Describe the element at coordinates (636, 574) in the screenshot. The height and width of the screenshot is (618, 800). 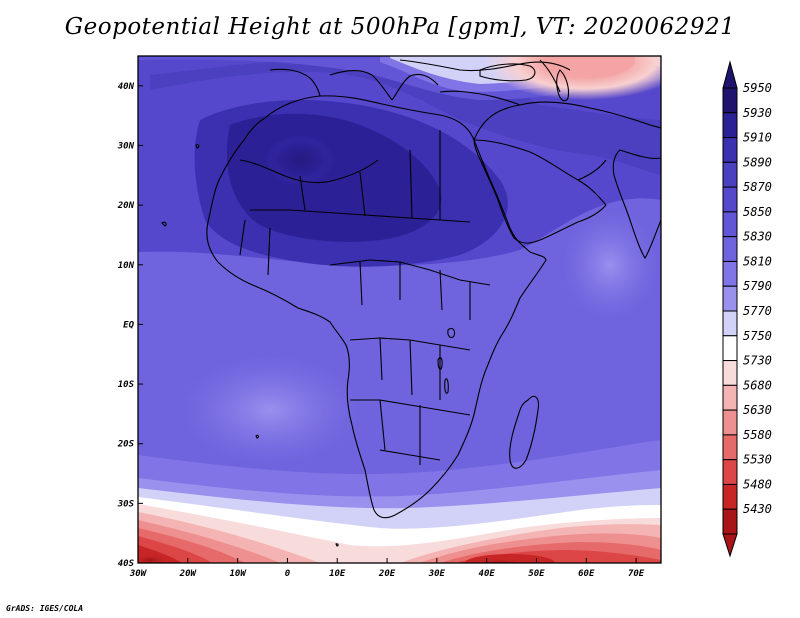
I see `lon-label: 70E` at that location.